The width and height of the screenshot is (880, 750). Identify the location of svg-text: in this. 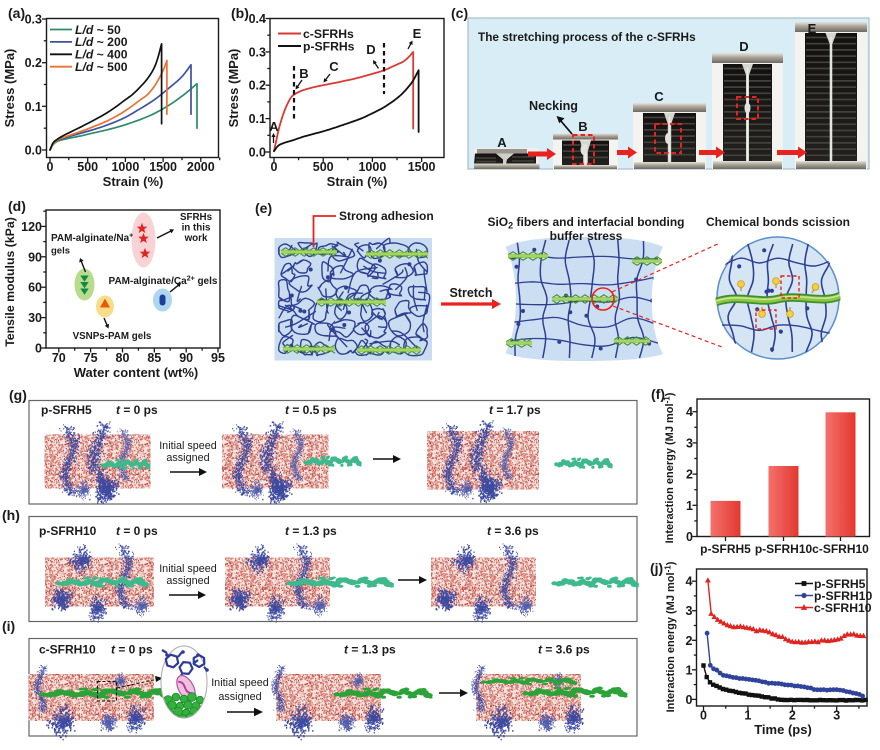
(196, 228).